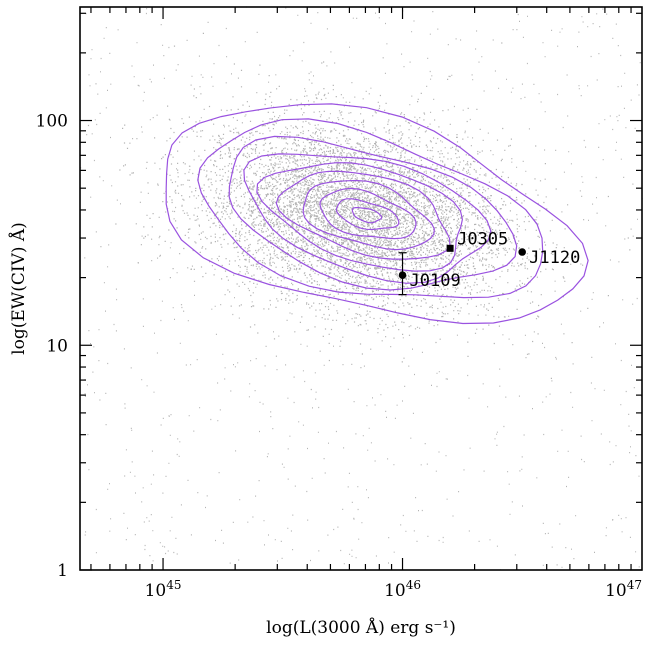  I want to click on label-j1120: J1120, so click(554, 258).